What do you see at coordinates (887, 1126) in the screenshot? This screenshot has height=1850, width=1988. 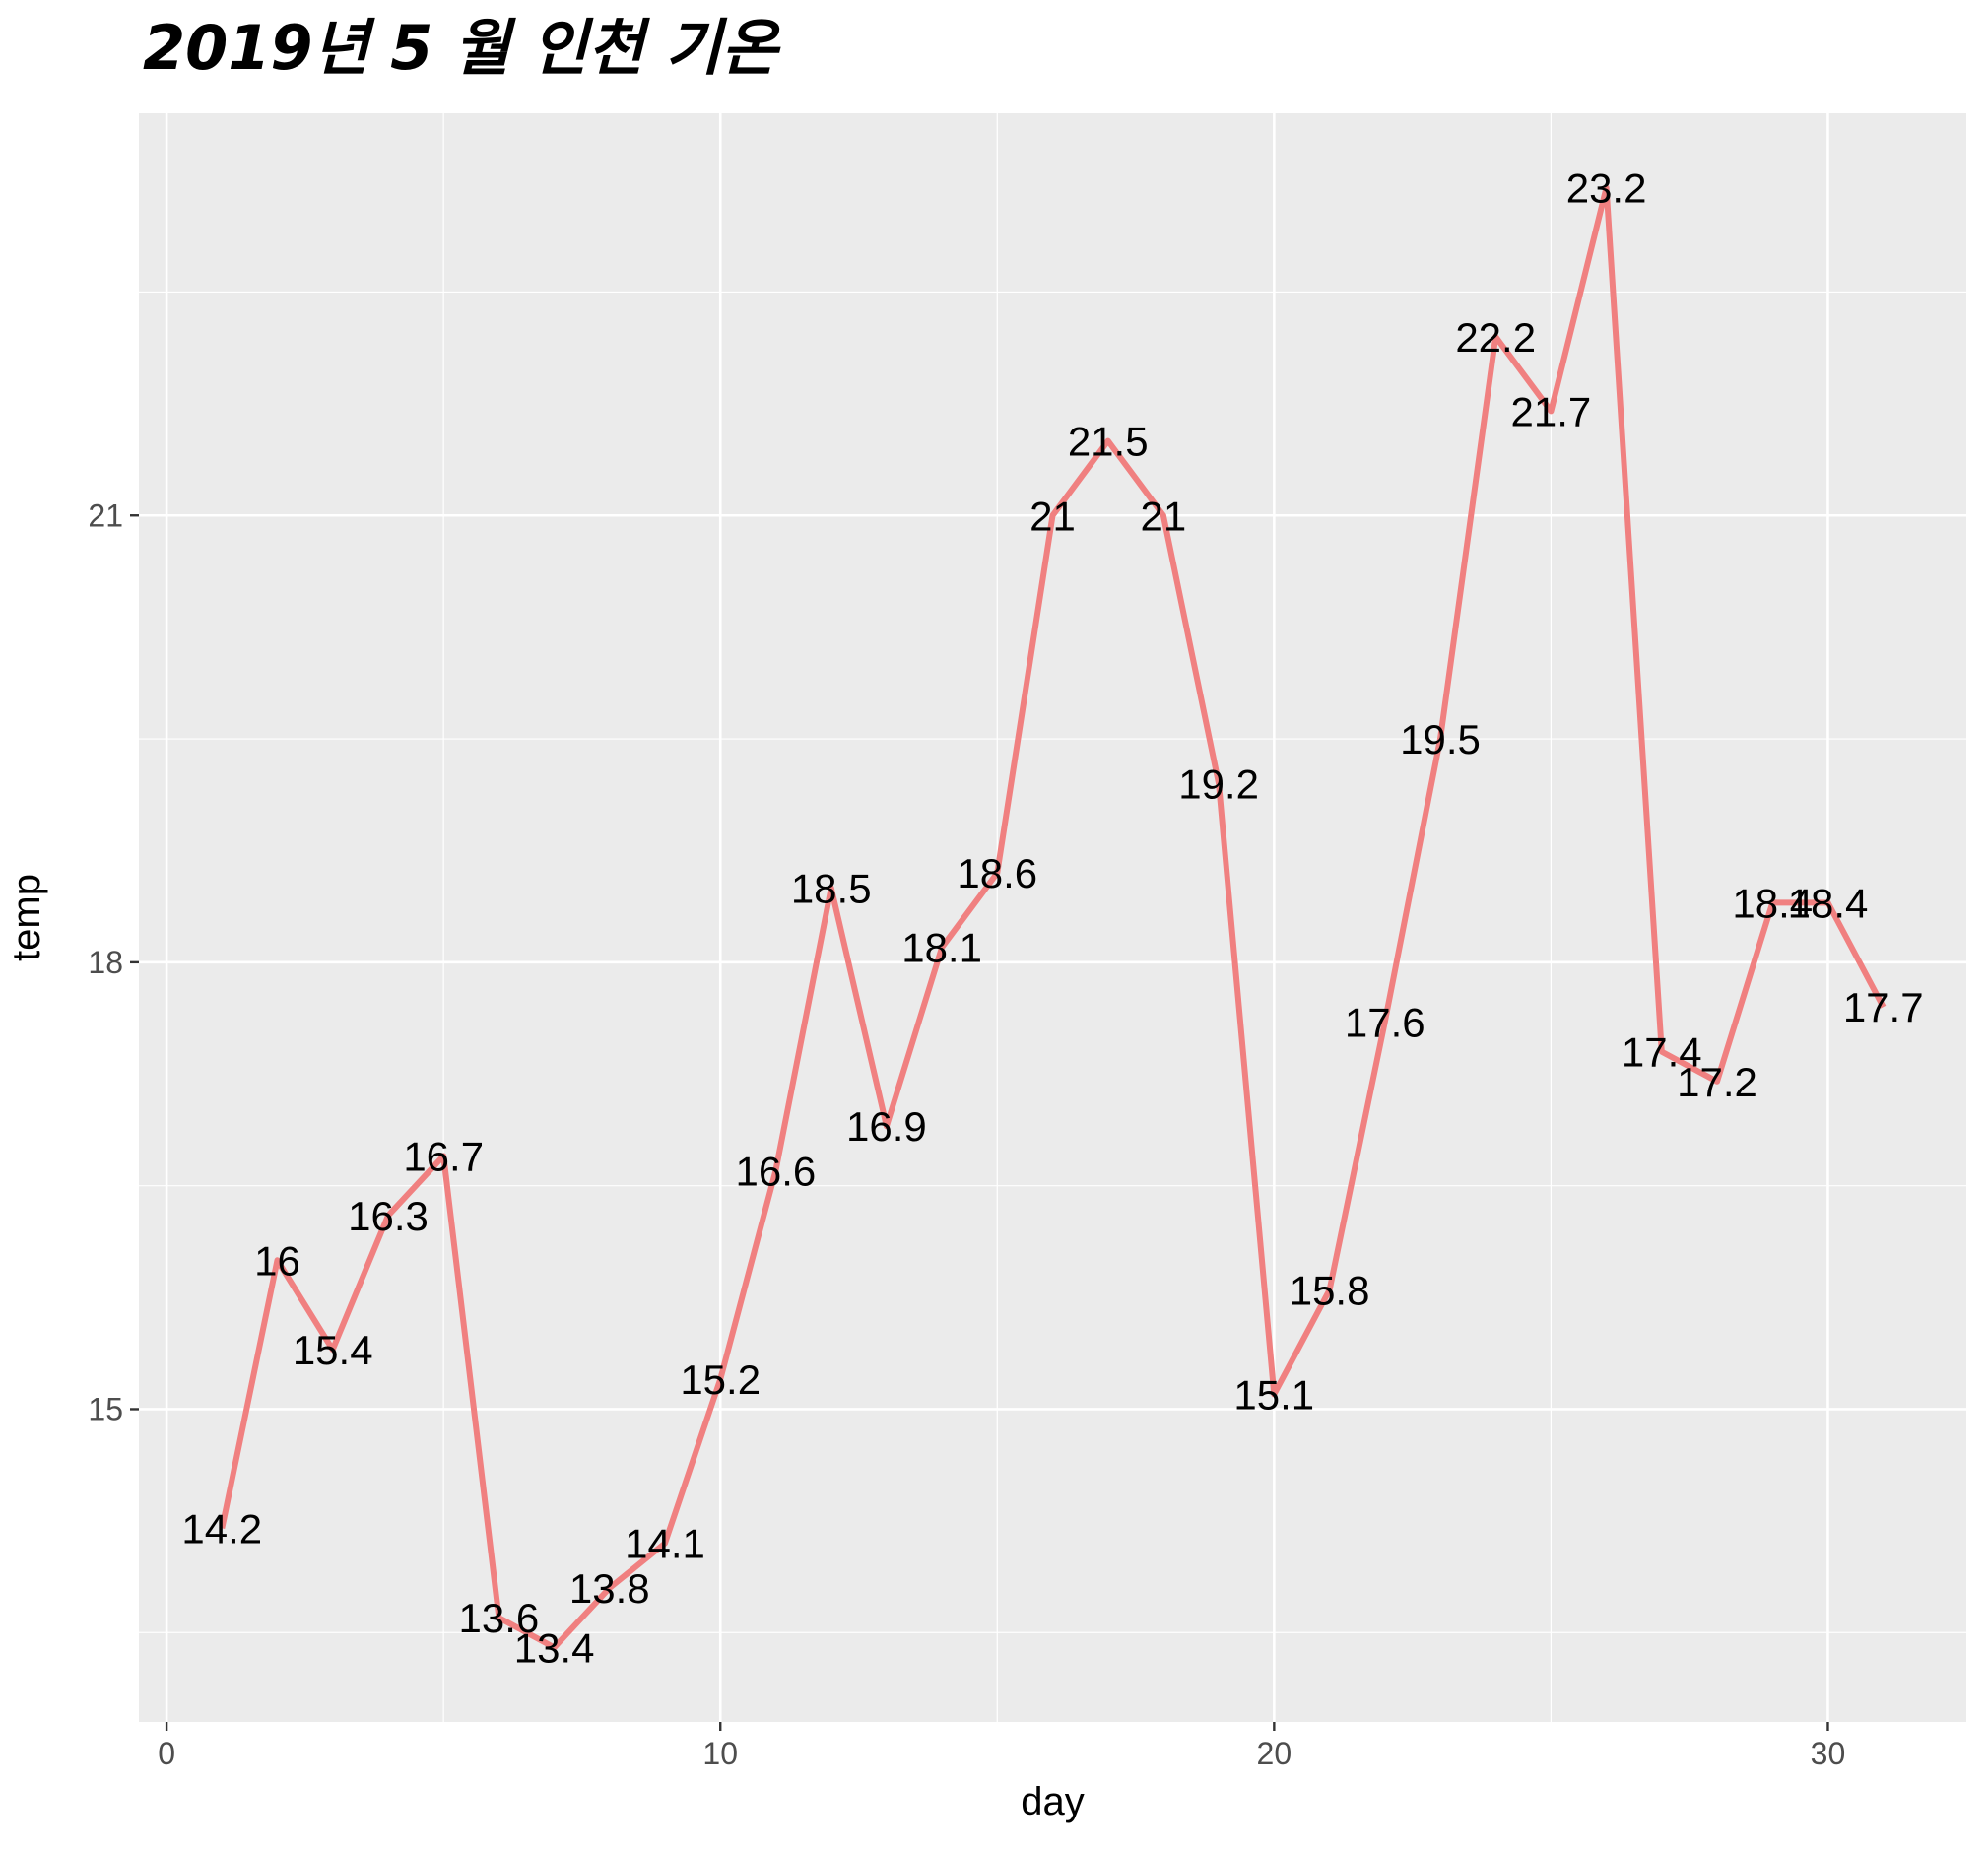 I see `data-label: 16.9` at bounding box center [887, 1126].